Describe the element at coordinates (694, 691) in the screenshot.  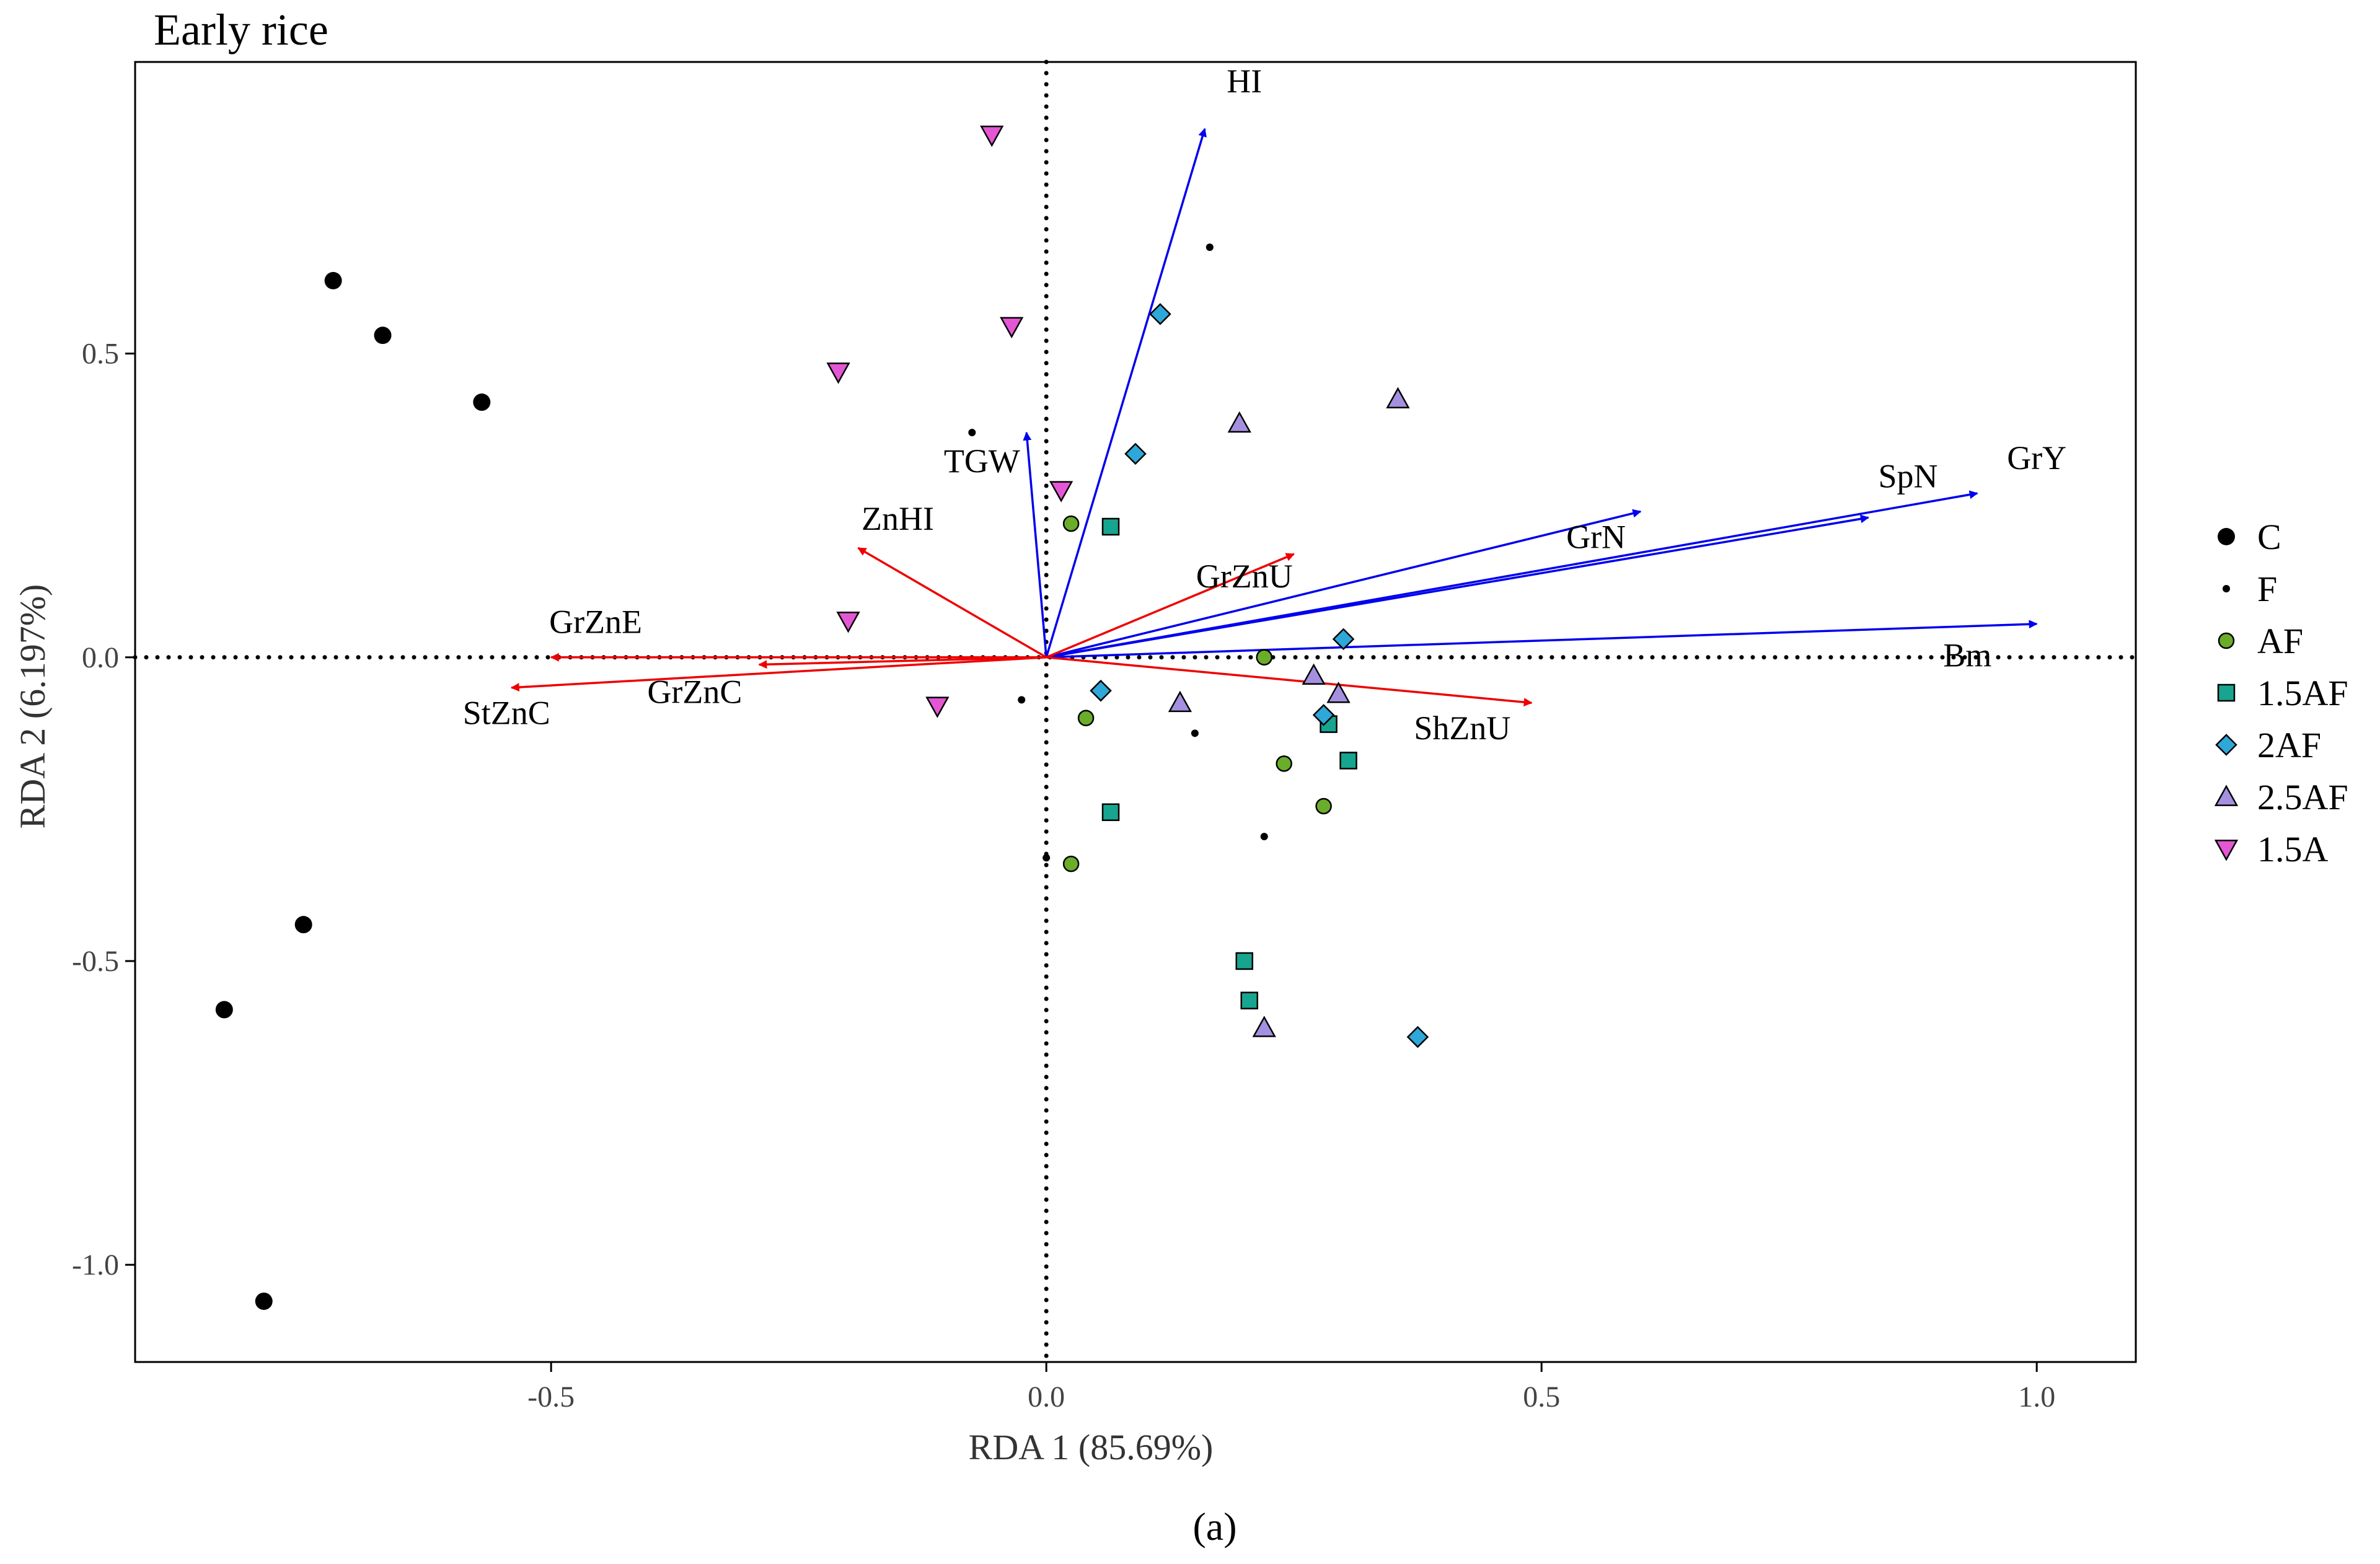
I see `arrow-label-grznc: GrZnC` at that location.